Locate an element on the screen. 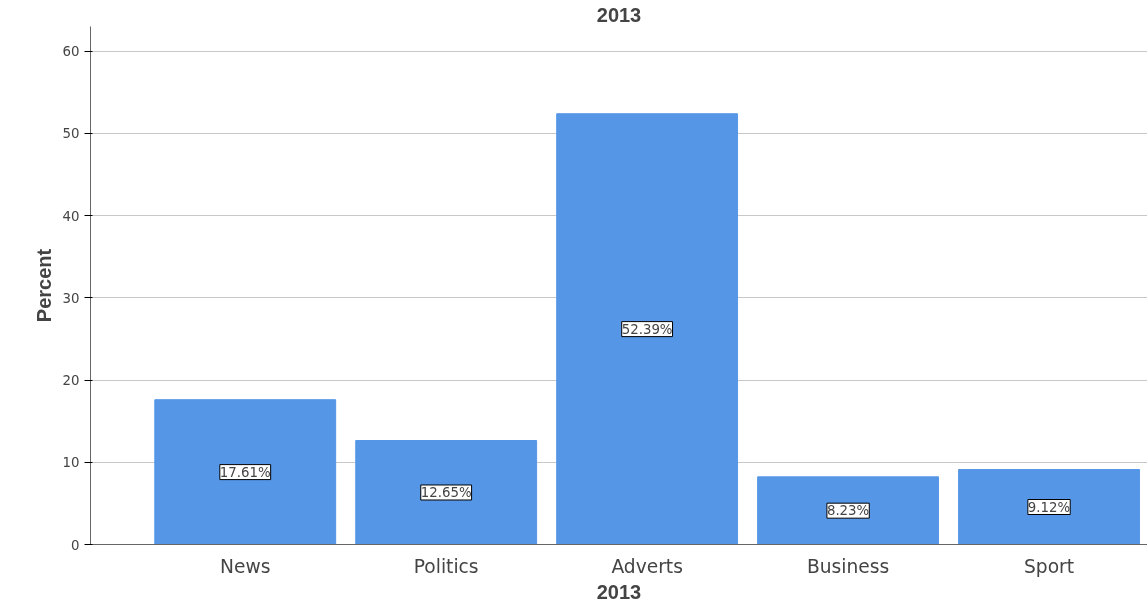  y-tick-label: 10 is located at coordinates (71, 463).